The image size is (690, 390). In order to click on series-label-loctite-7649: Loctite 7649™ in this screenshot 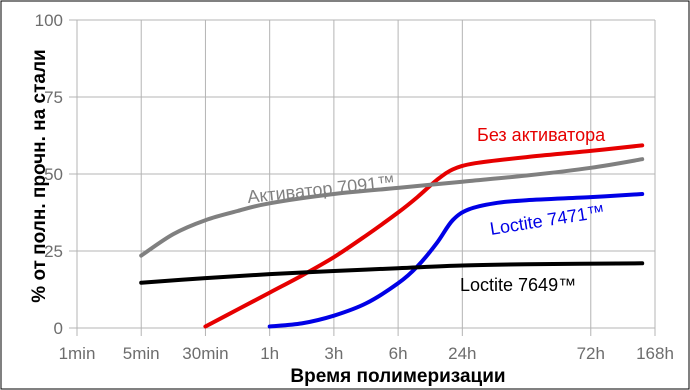, I will do `click(518, 285)`.